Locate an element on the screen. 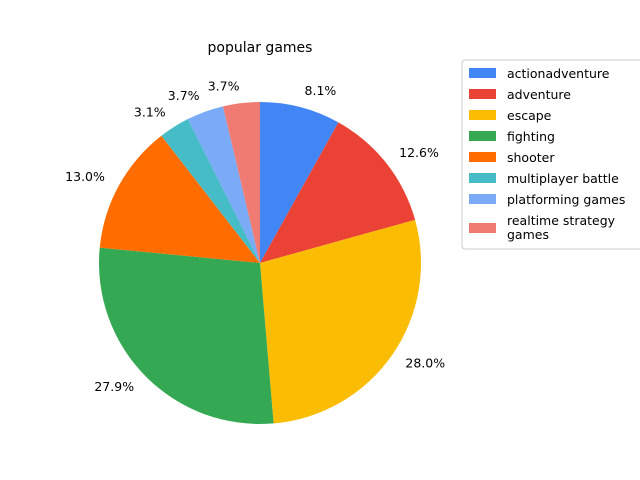  pie-slice-adventure is located at coordinates (338, 193).